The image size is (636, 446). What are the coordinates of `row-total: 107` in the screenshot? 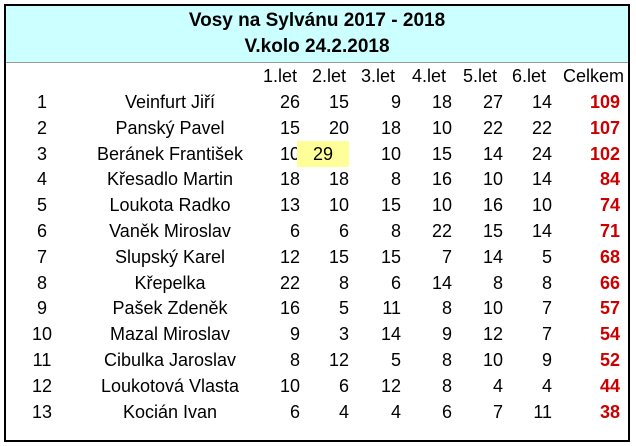 It's located at (604, 127).